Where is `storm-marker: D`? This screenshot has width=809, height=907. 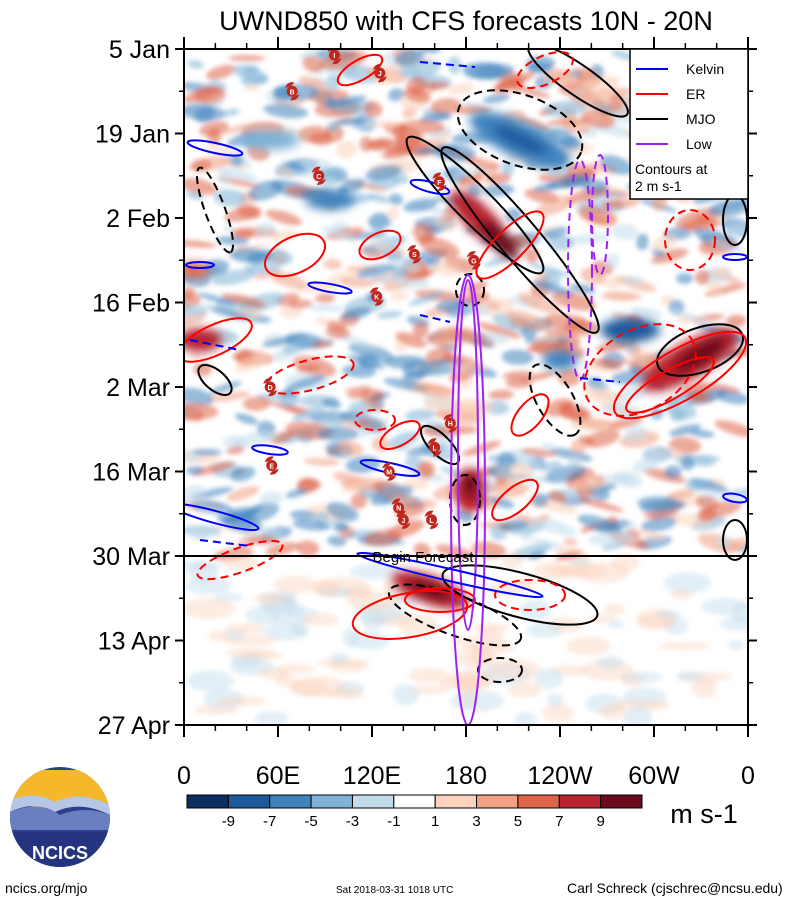
storm-marker: D is located at coordinates (270, 387).